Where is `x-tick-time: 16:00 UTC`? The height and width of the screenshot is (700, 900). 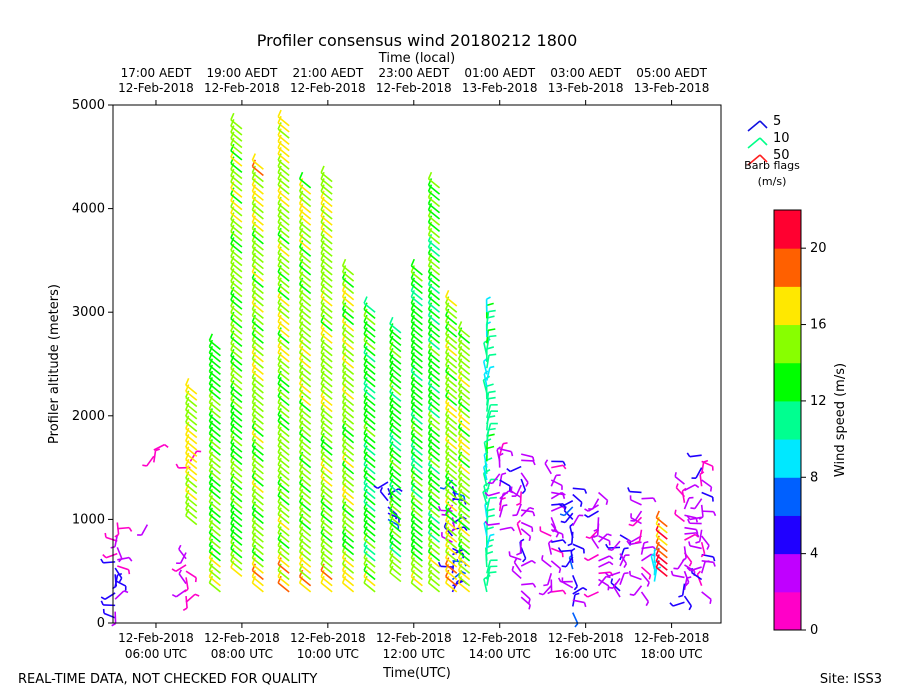
x-tick-time: 16:00 UTC is located at coordinates (586, 654).